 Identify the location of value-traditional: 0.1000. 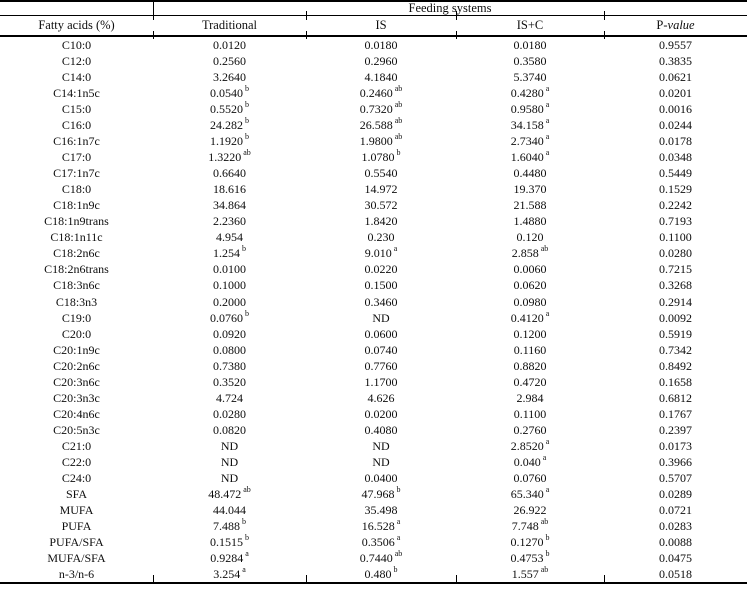
(229, 285).